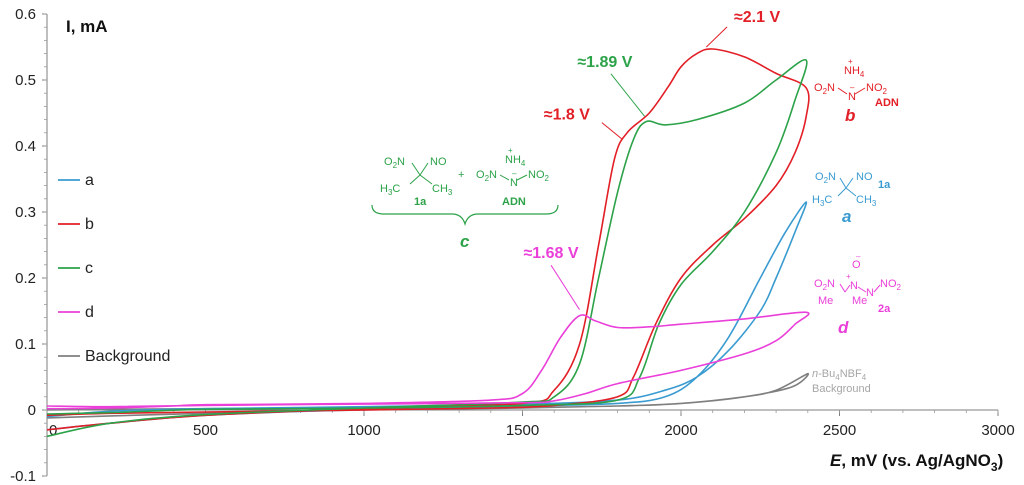  Describe the element at coordinates (870, 293) in the screenshot. I see `struct-d-n2: N` at that location.